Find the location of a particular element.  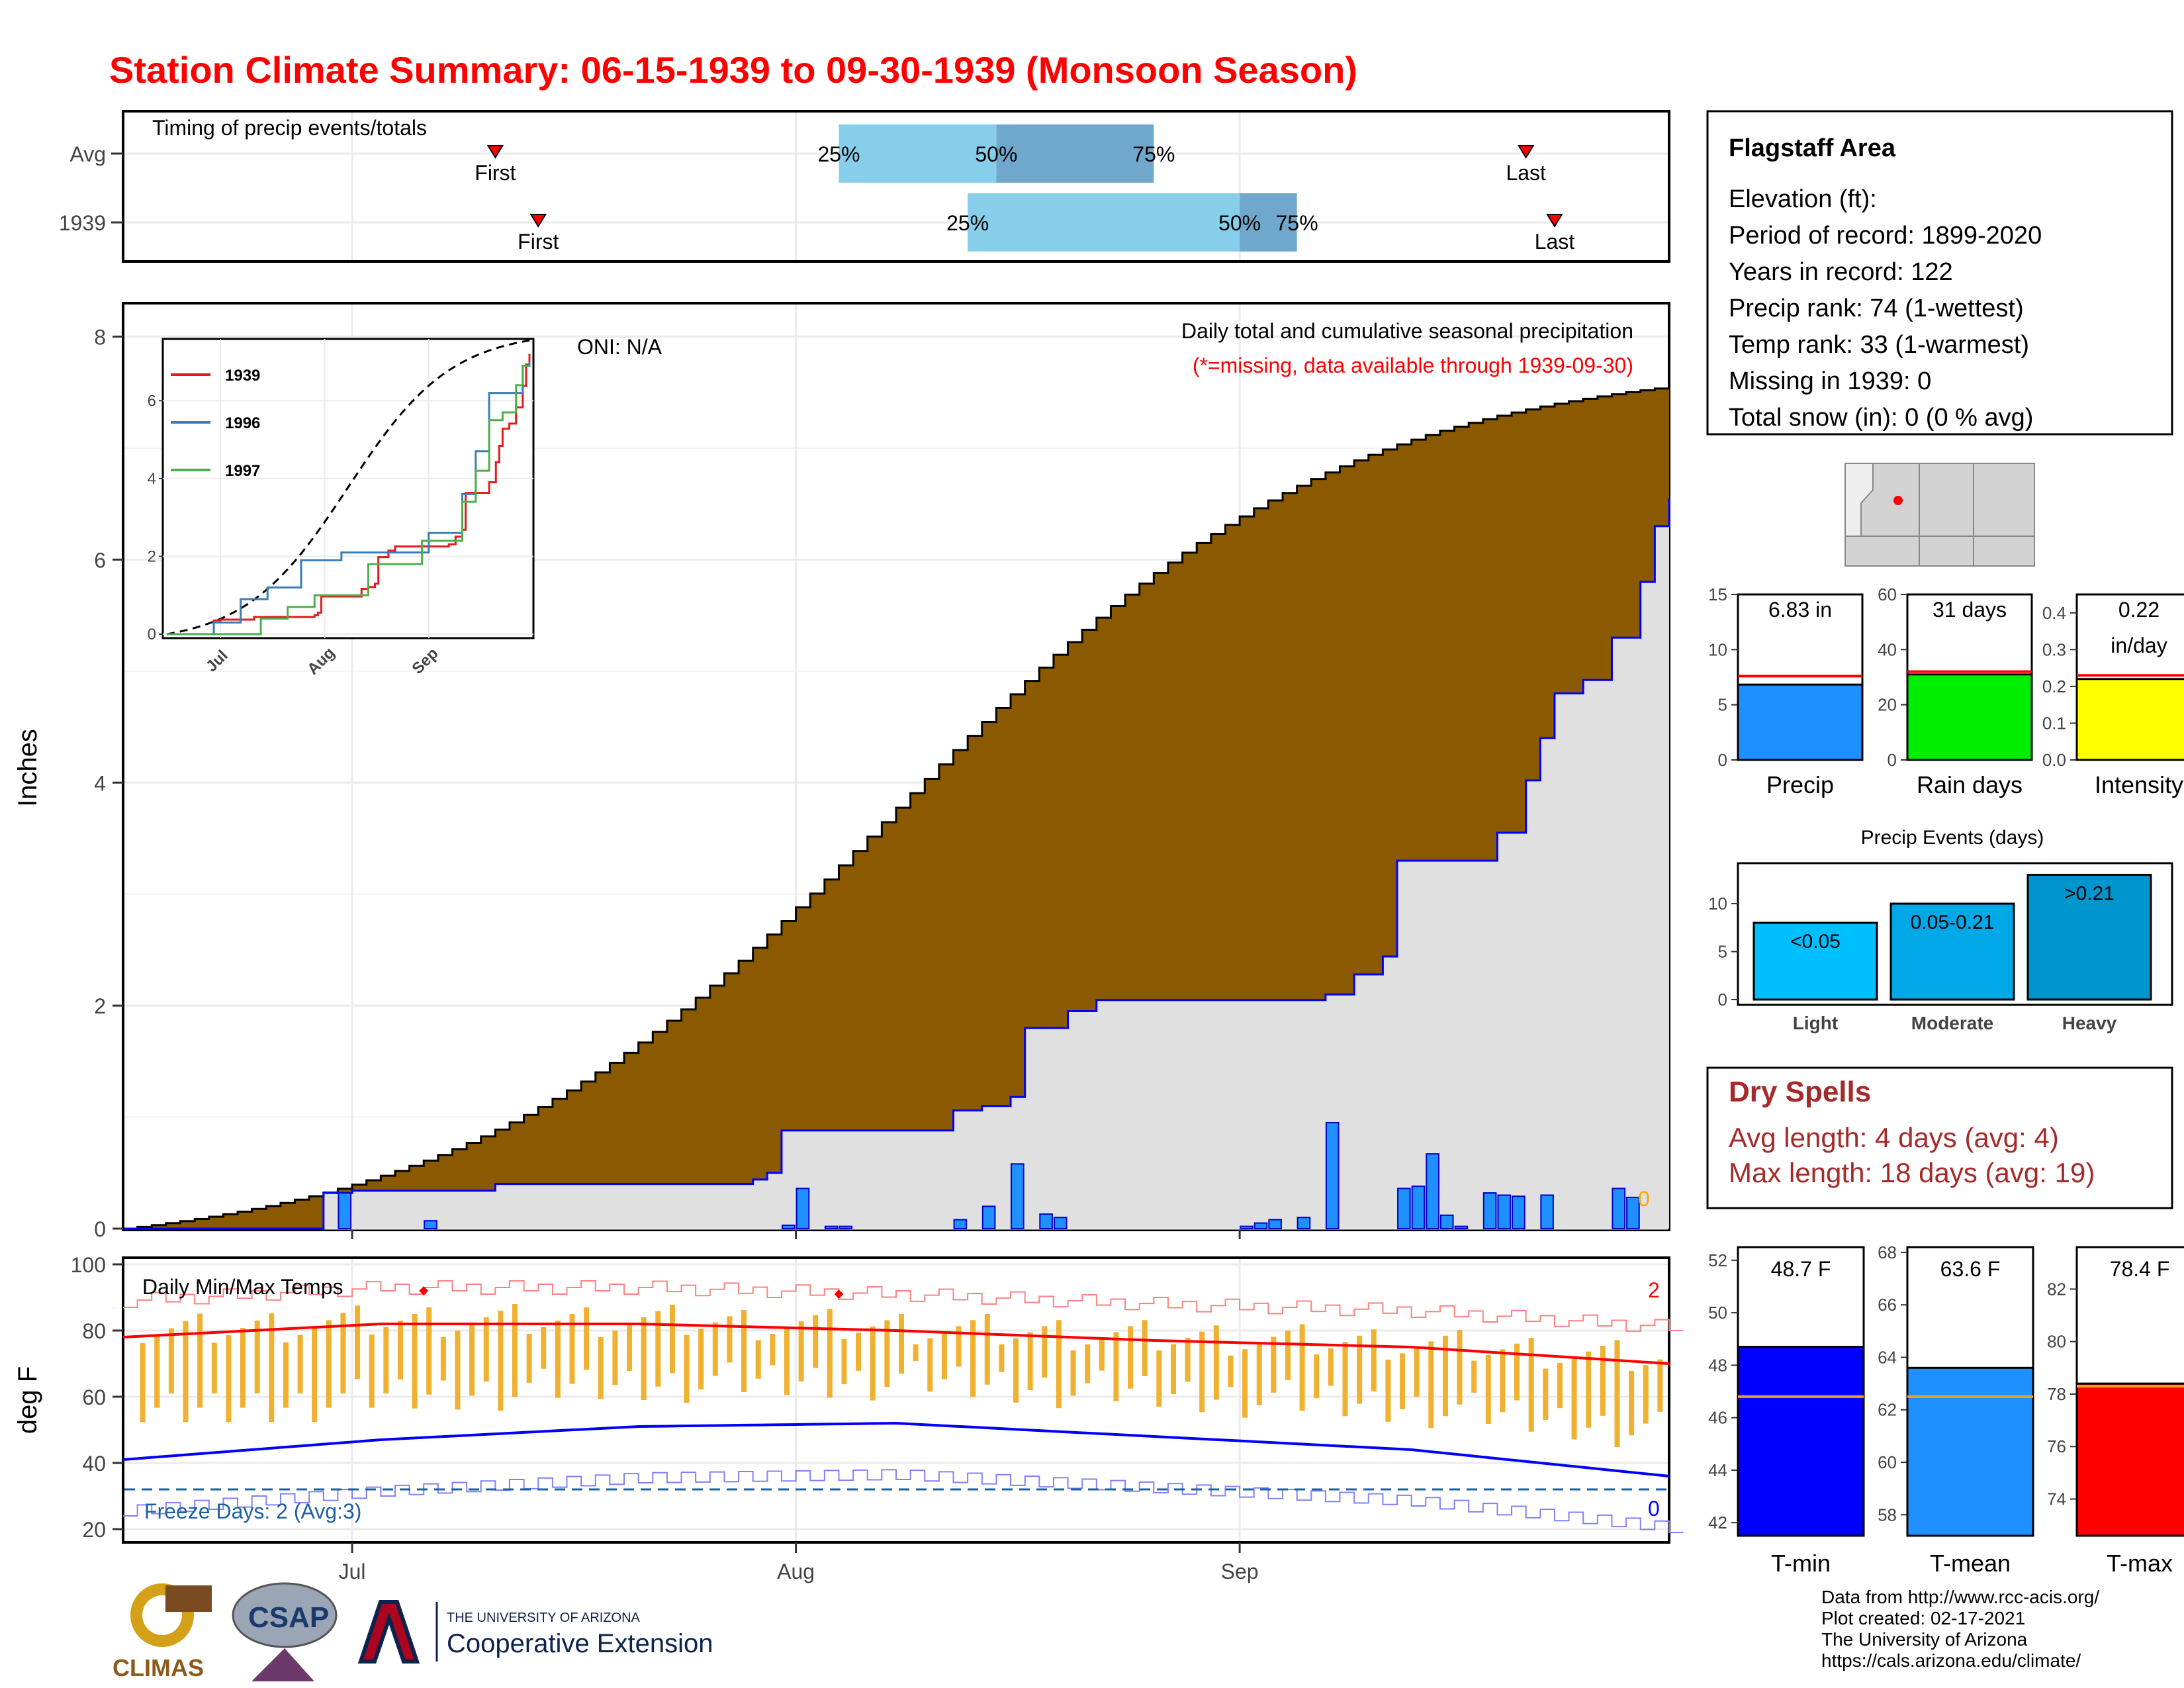

p25-label: 25% is located at coordinates (839, 154).